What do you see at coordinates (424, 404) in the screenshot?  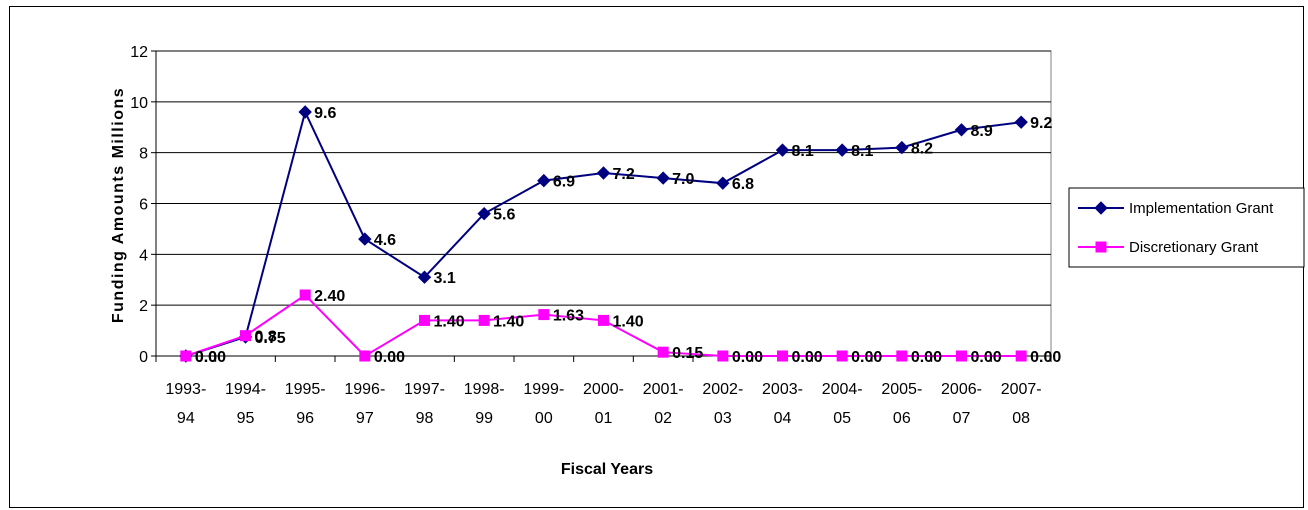 I see `x-tick-label: 1997-98` at bounding box center [424, 404].